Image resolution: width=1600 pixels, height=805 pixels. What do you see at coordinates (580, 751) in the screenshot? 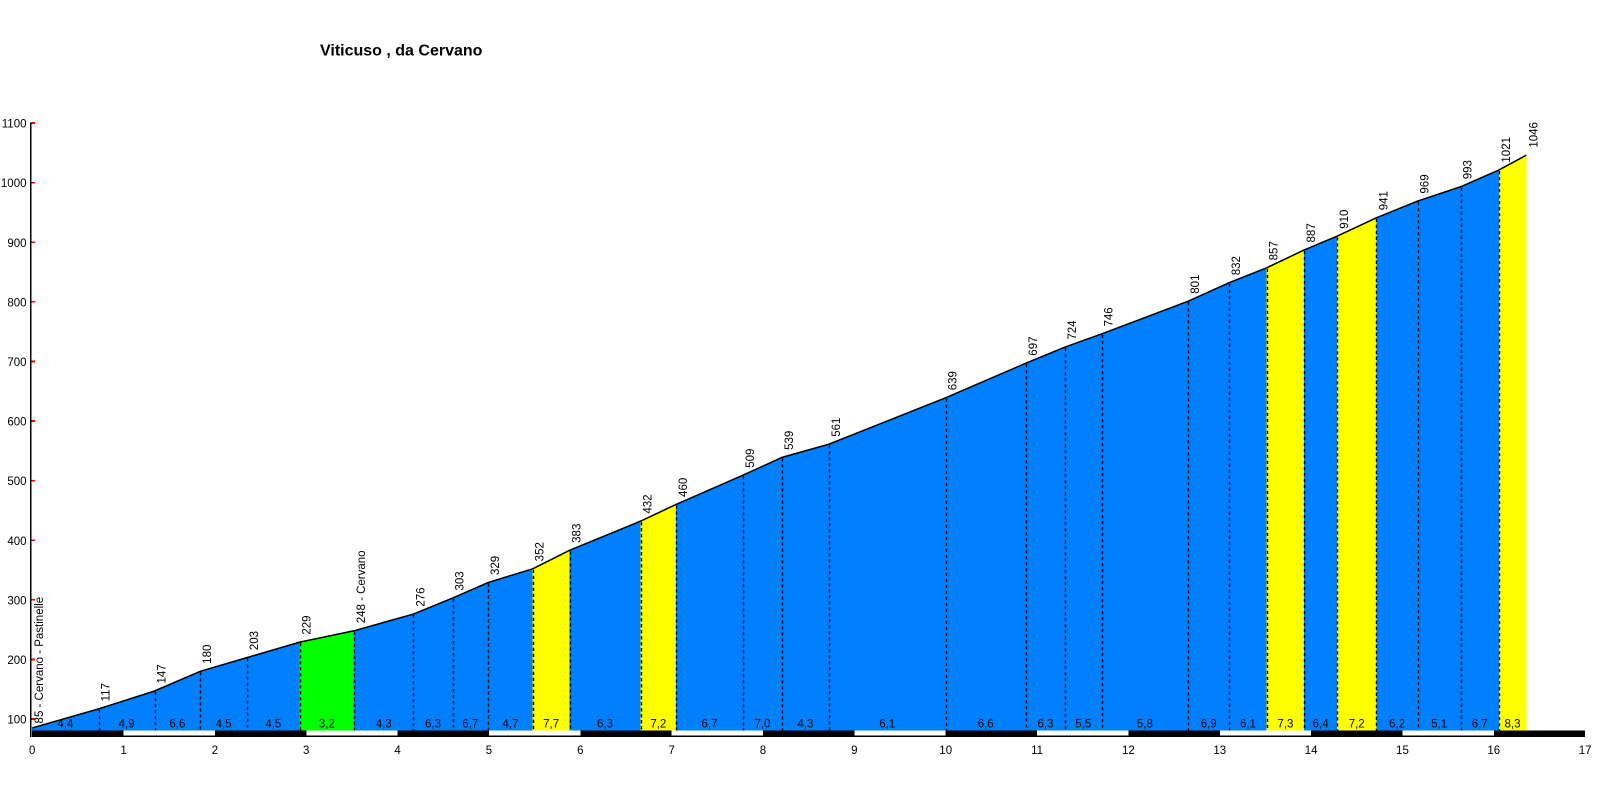
I see `svg-text: 6` at bounding box center [580, 751].